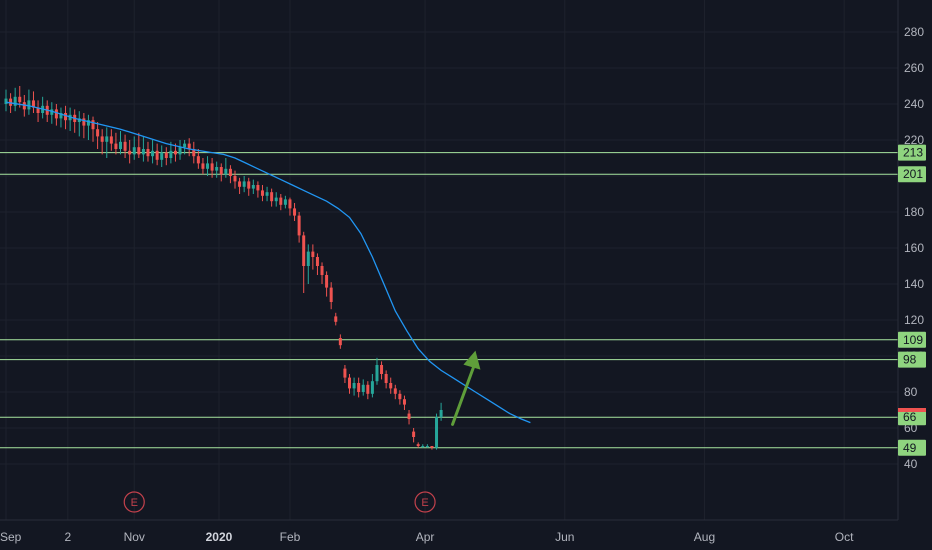 The height and width of the screenshot is (550, 932). Describe the element at coordinates (914, 140) in the screenshot. I see `price-tick-label: 220` at that location.